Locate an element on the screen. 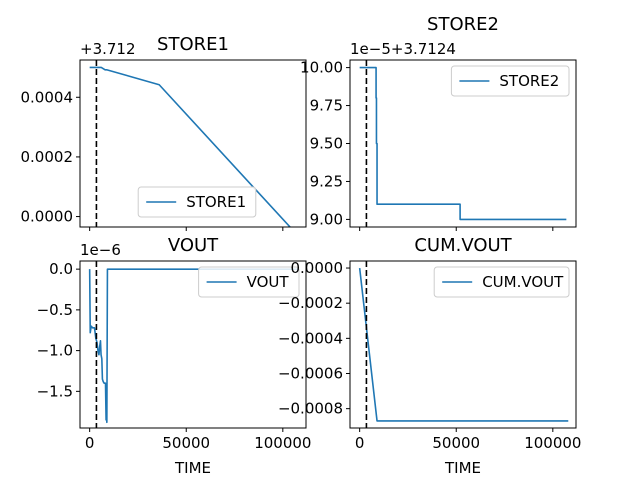 Image resolution: width=640 pixels, height=480 pixels. y-tick-label: −0.0008 is located at coordinates (310, 409).